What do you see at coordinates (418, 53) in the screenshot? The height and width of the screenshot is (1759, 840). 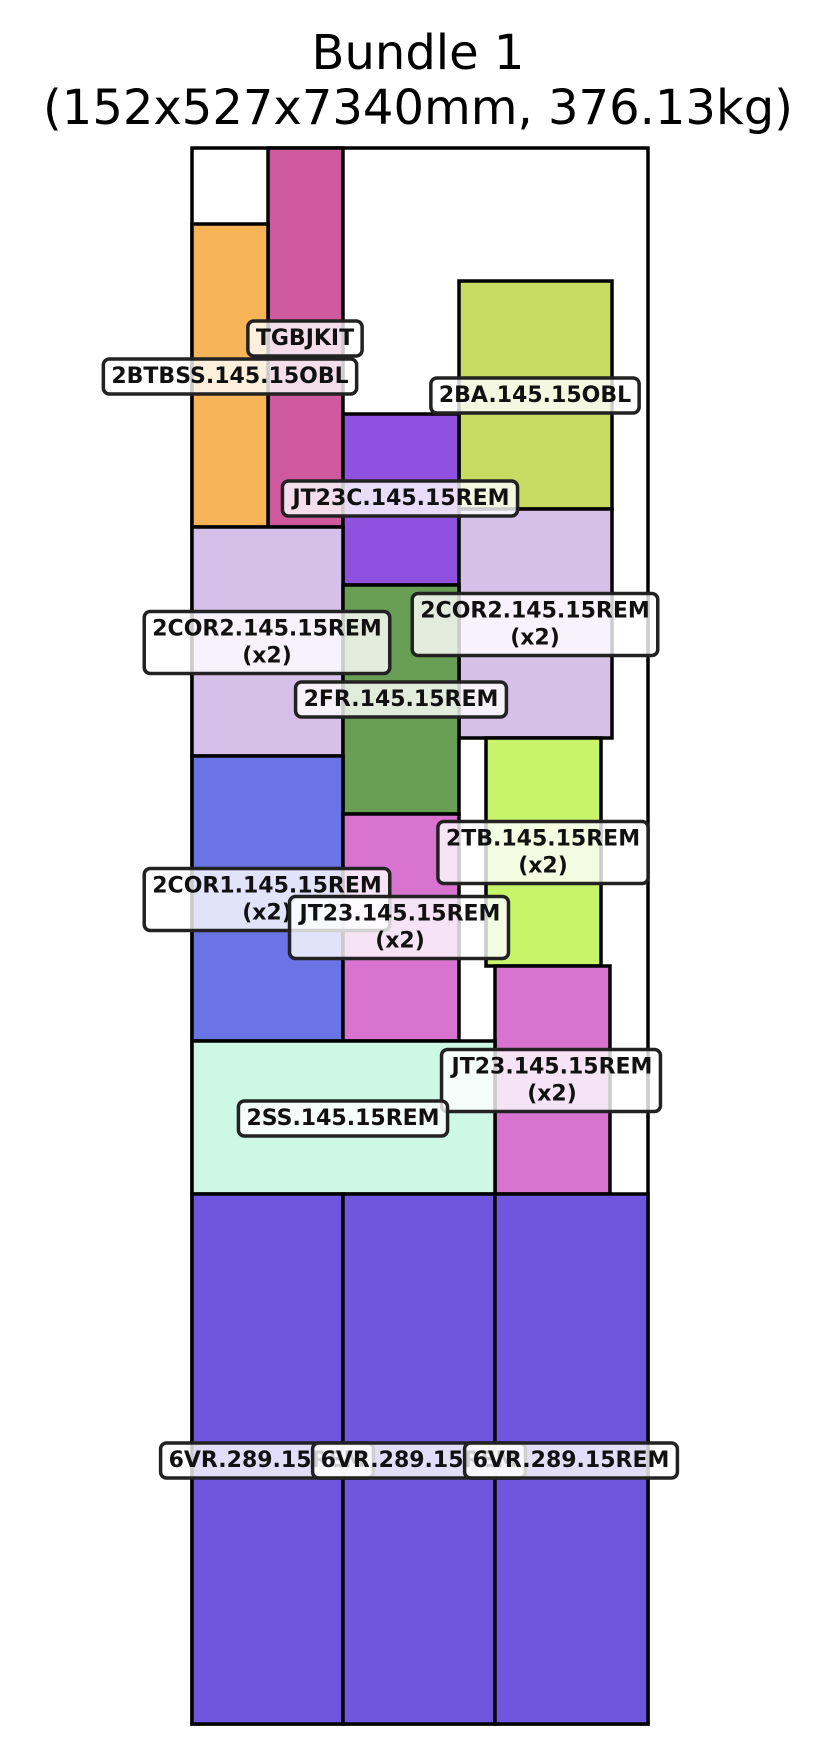 I see `title-line-1: Bundle 1` at bounding box center [418, 53].